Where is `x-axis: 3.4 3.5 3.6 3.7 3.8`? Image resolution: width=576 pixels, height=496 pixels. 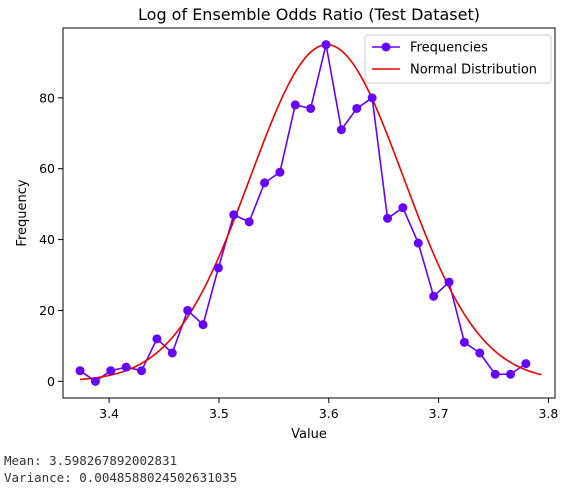
x-axis: 3.4 3.5 3.6 3.7 3.8 is located at coordinates (328, 409).